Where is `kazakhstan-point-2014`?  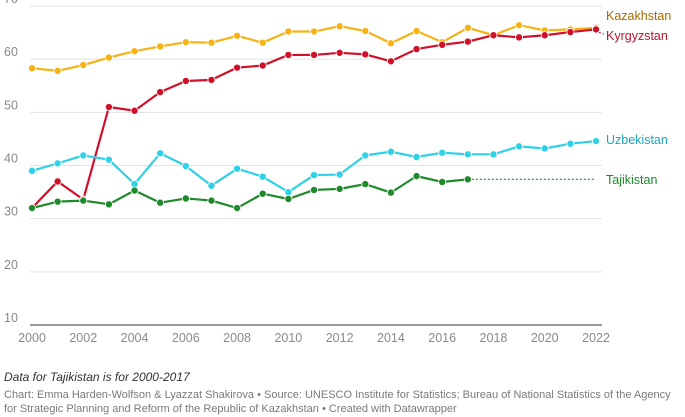
kazakhstan-point-2014 is located at coordinates (390, 43).